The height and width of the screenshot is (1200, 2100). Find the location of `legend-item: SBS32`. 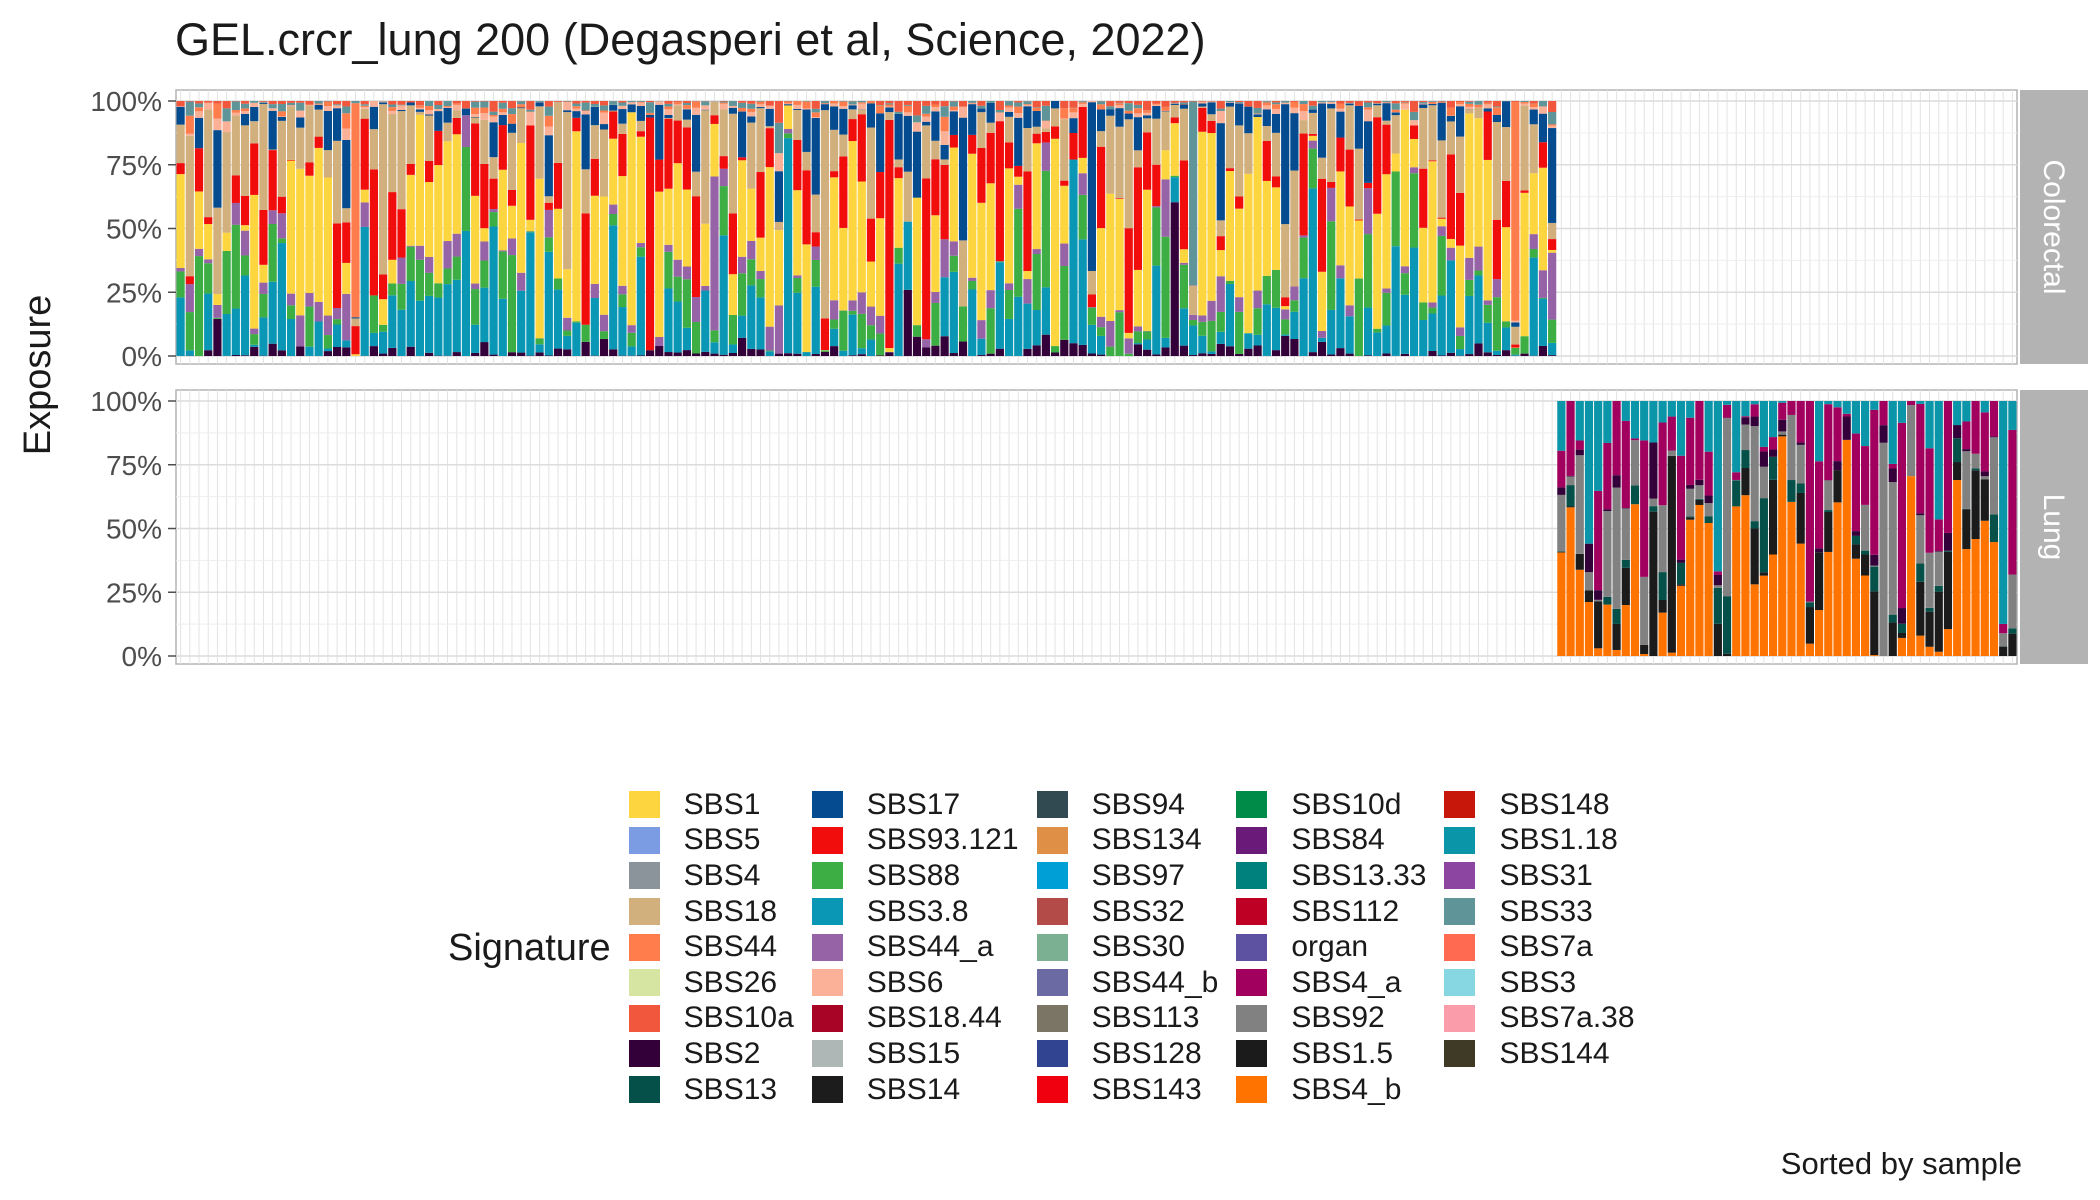

legend-item: SBS32 is located at coordinates (1127, 912).